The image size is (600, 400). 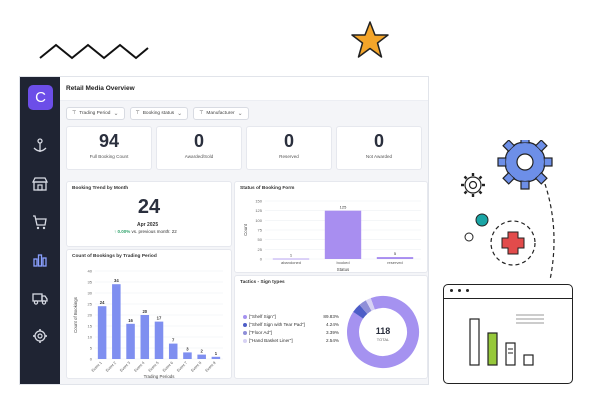 I want to click on y-tick-label: 125, so click(x=258, y=210).